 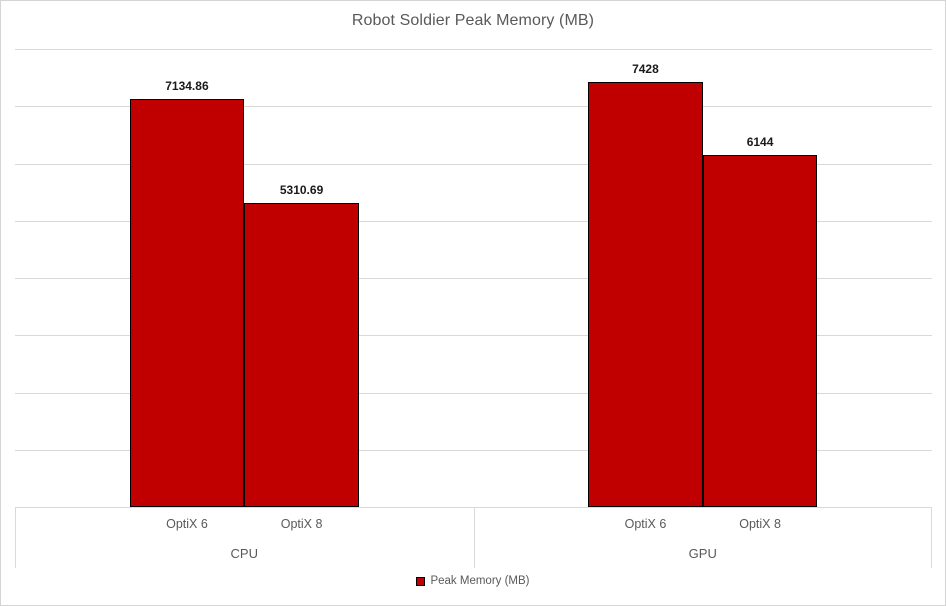 What do you see at coordinates (760, 523) in the screenshot?
I see `category-label-gpu-optix-8: OptiX 8` at bounding box center [760, 523].